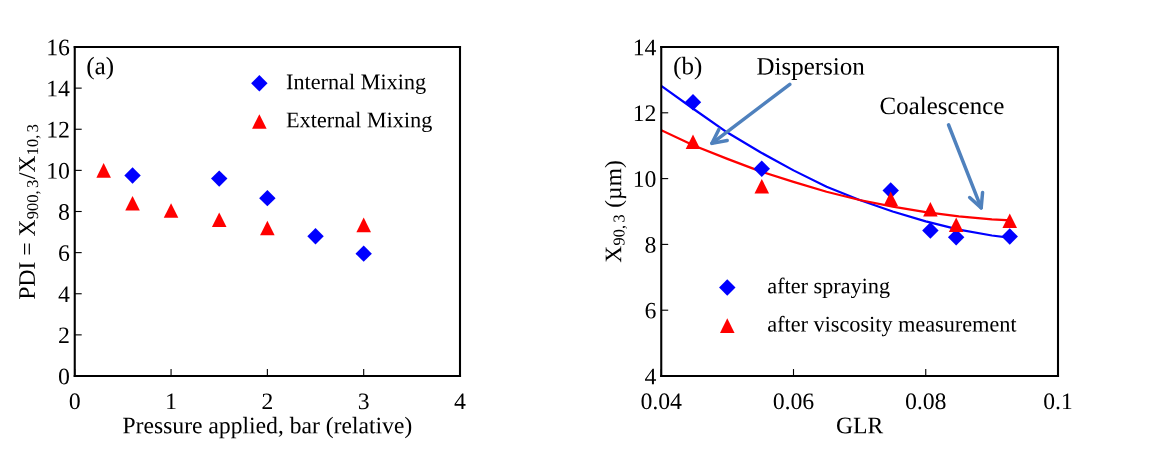 The image size is (1150, 470). I want to click on y-axis-title: X$_{90,3}$ (µm), so click(615, 212).